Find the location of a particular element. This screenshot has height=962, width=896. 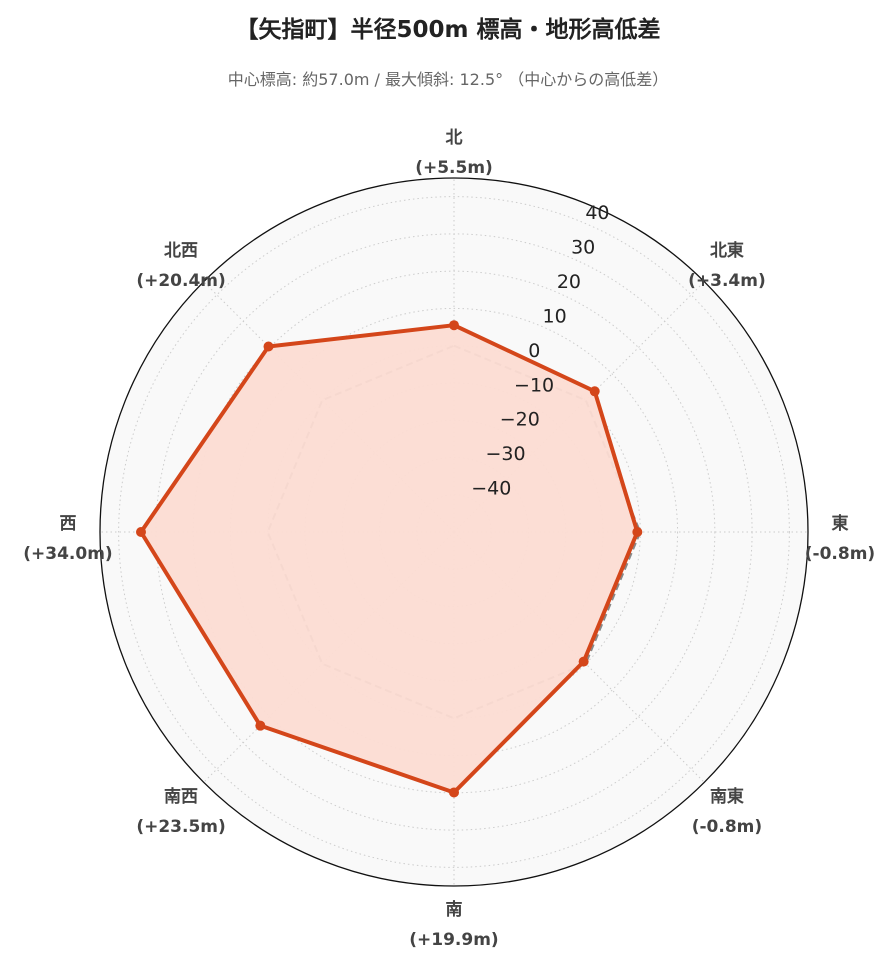

direction-label: 南東 is located at coordinates (727, 796).